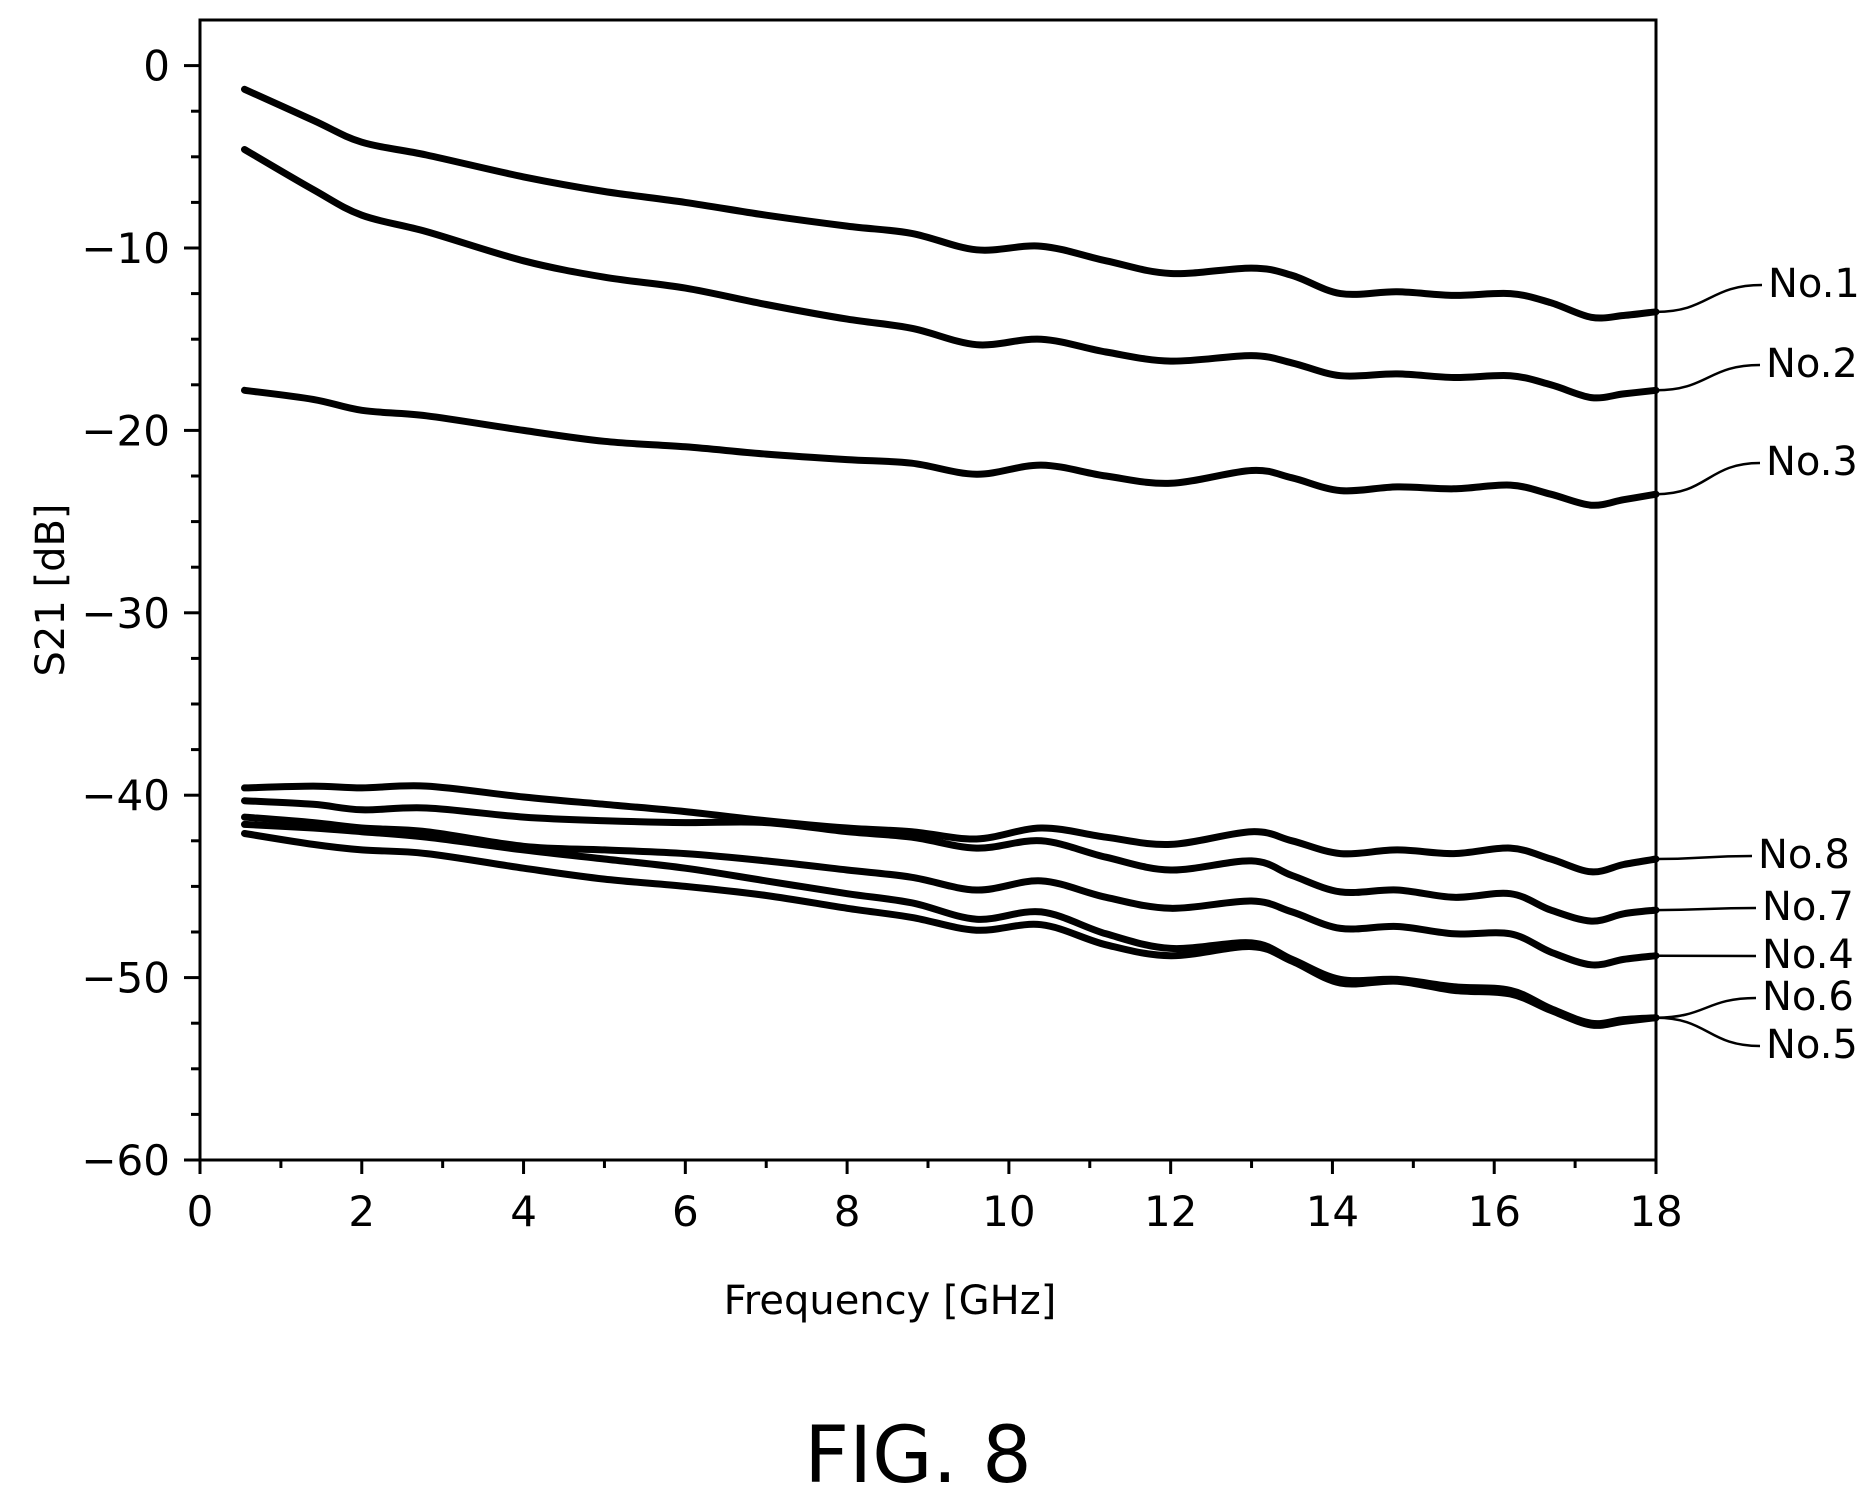  I want to click on series-line-no8, so click(950, 829).